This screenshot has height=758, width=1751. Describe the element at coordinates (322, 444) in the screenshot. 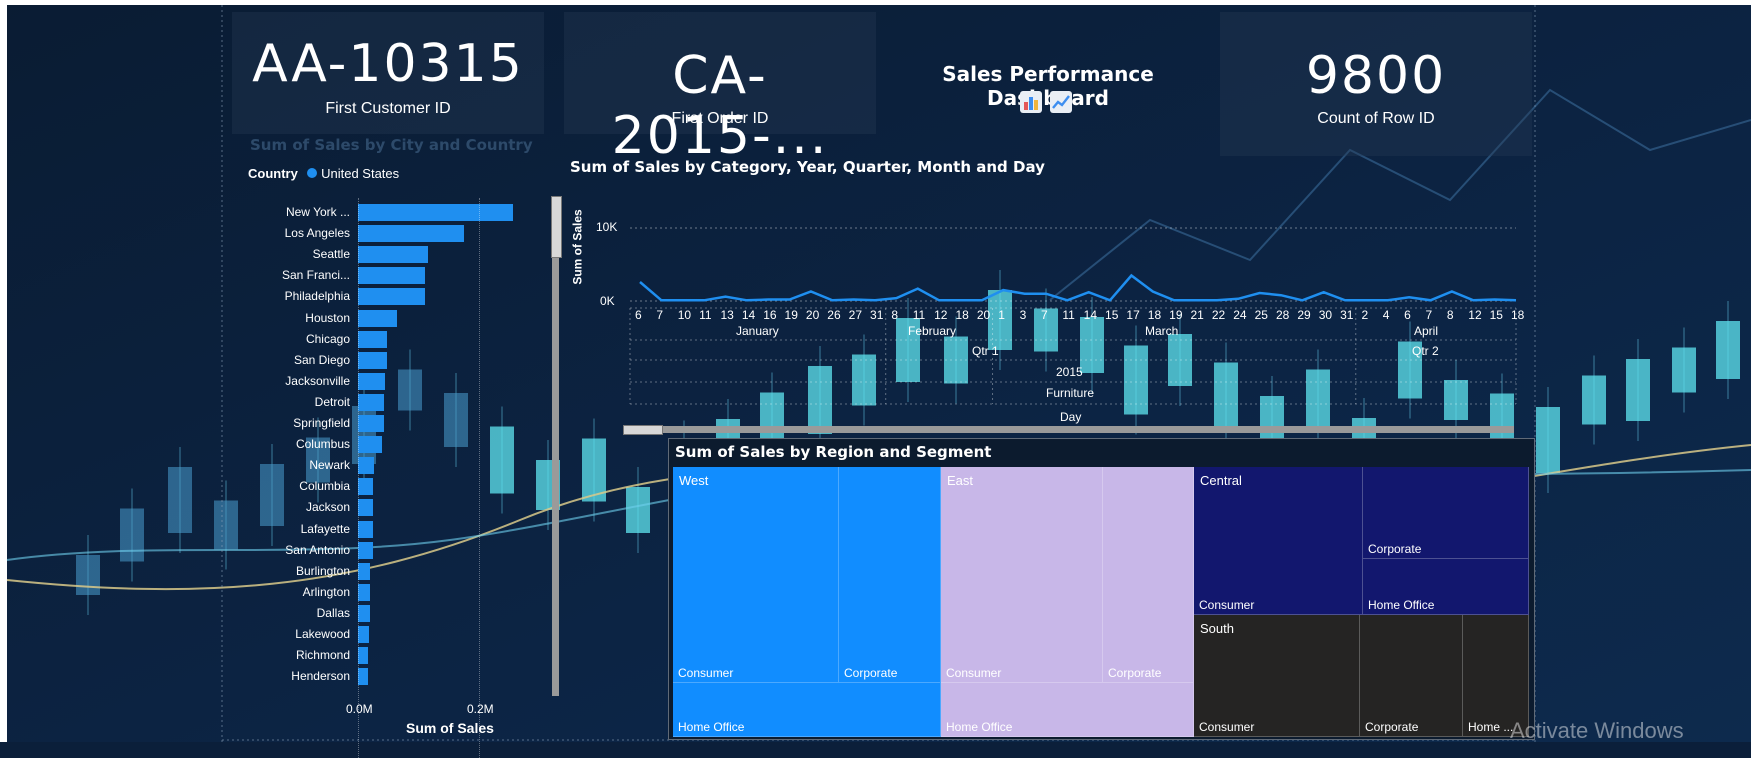

I see `city-label: Columbus` at that location.